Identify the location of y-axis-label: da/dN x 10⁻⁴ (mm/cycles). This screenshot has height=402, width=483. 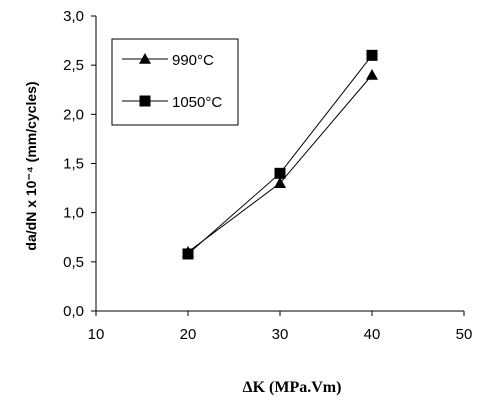
(31, 165).